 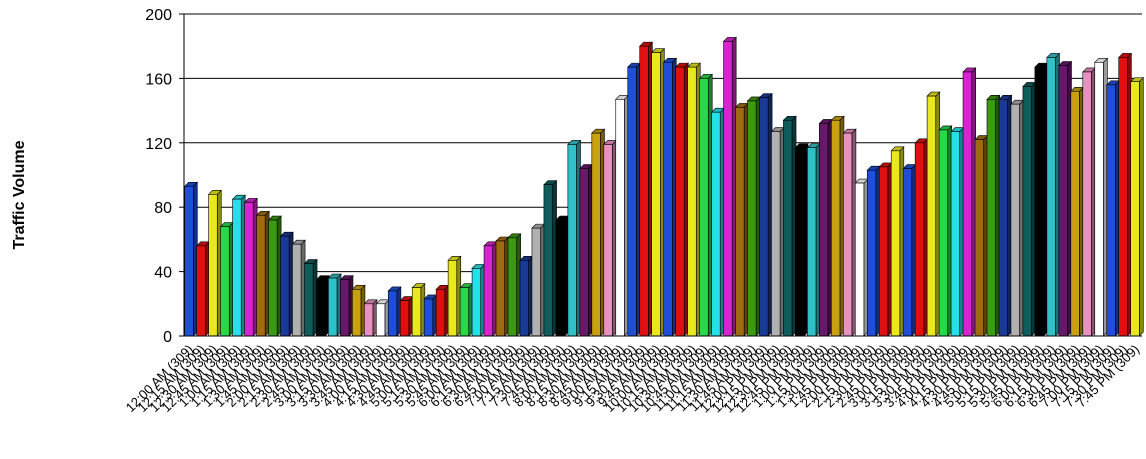 I want to click on y-axis-title: Traffic Volume, so click(x=19, y=194).